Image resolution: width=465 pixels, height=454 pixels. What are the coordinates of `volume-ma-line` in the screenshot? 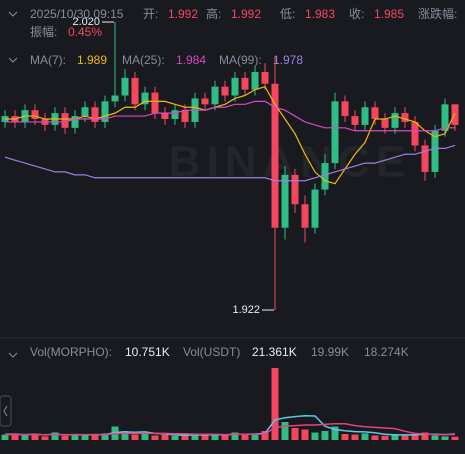 It's located at (230, 429).